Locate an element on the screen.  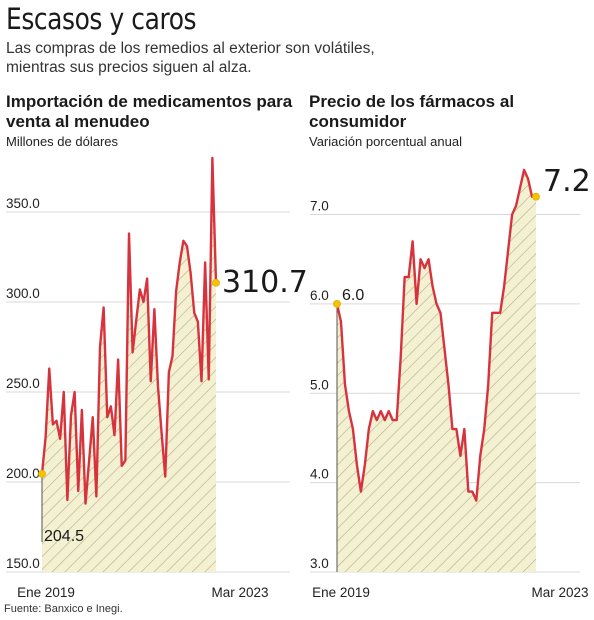
y-tick-label: 150.0 is located at coordinates (23, 563).